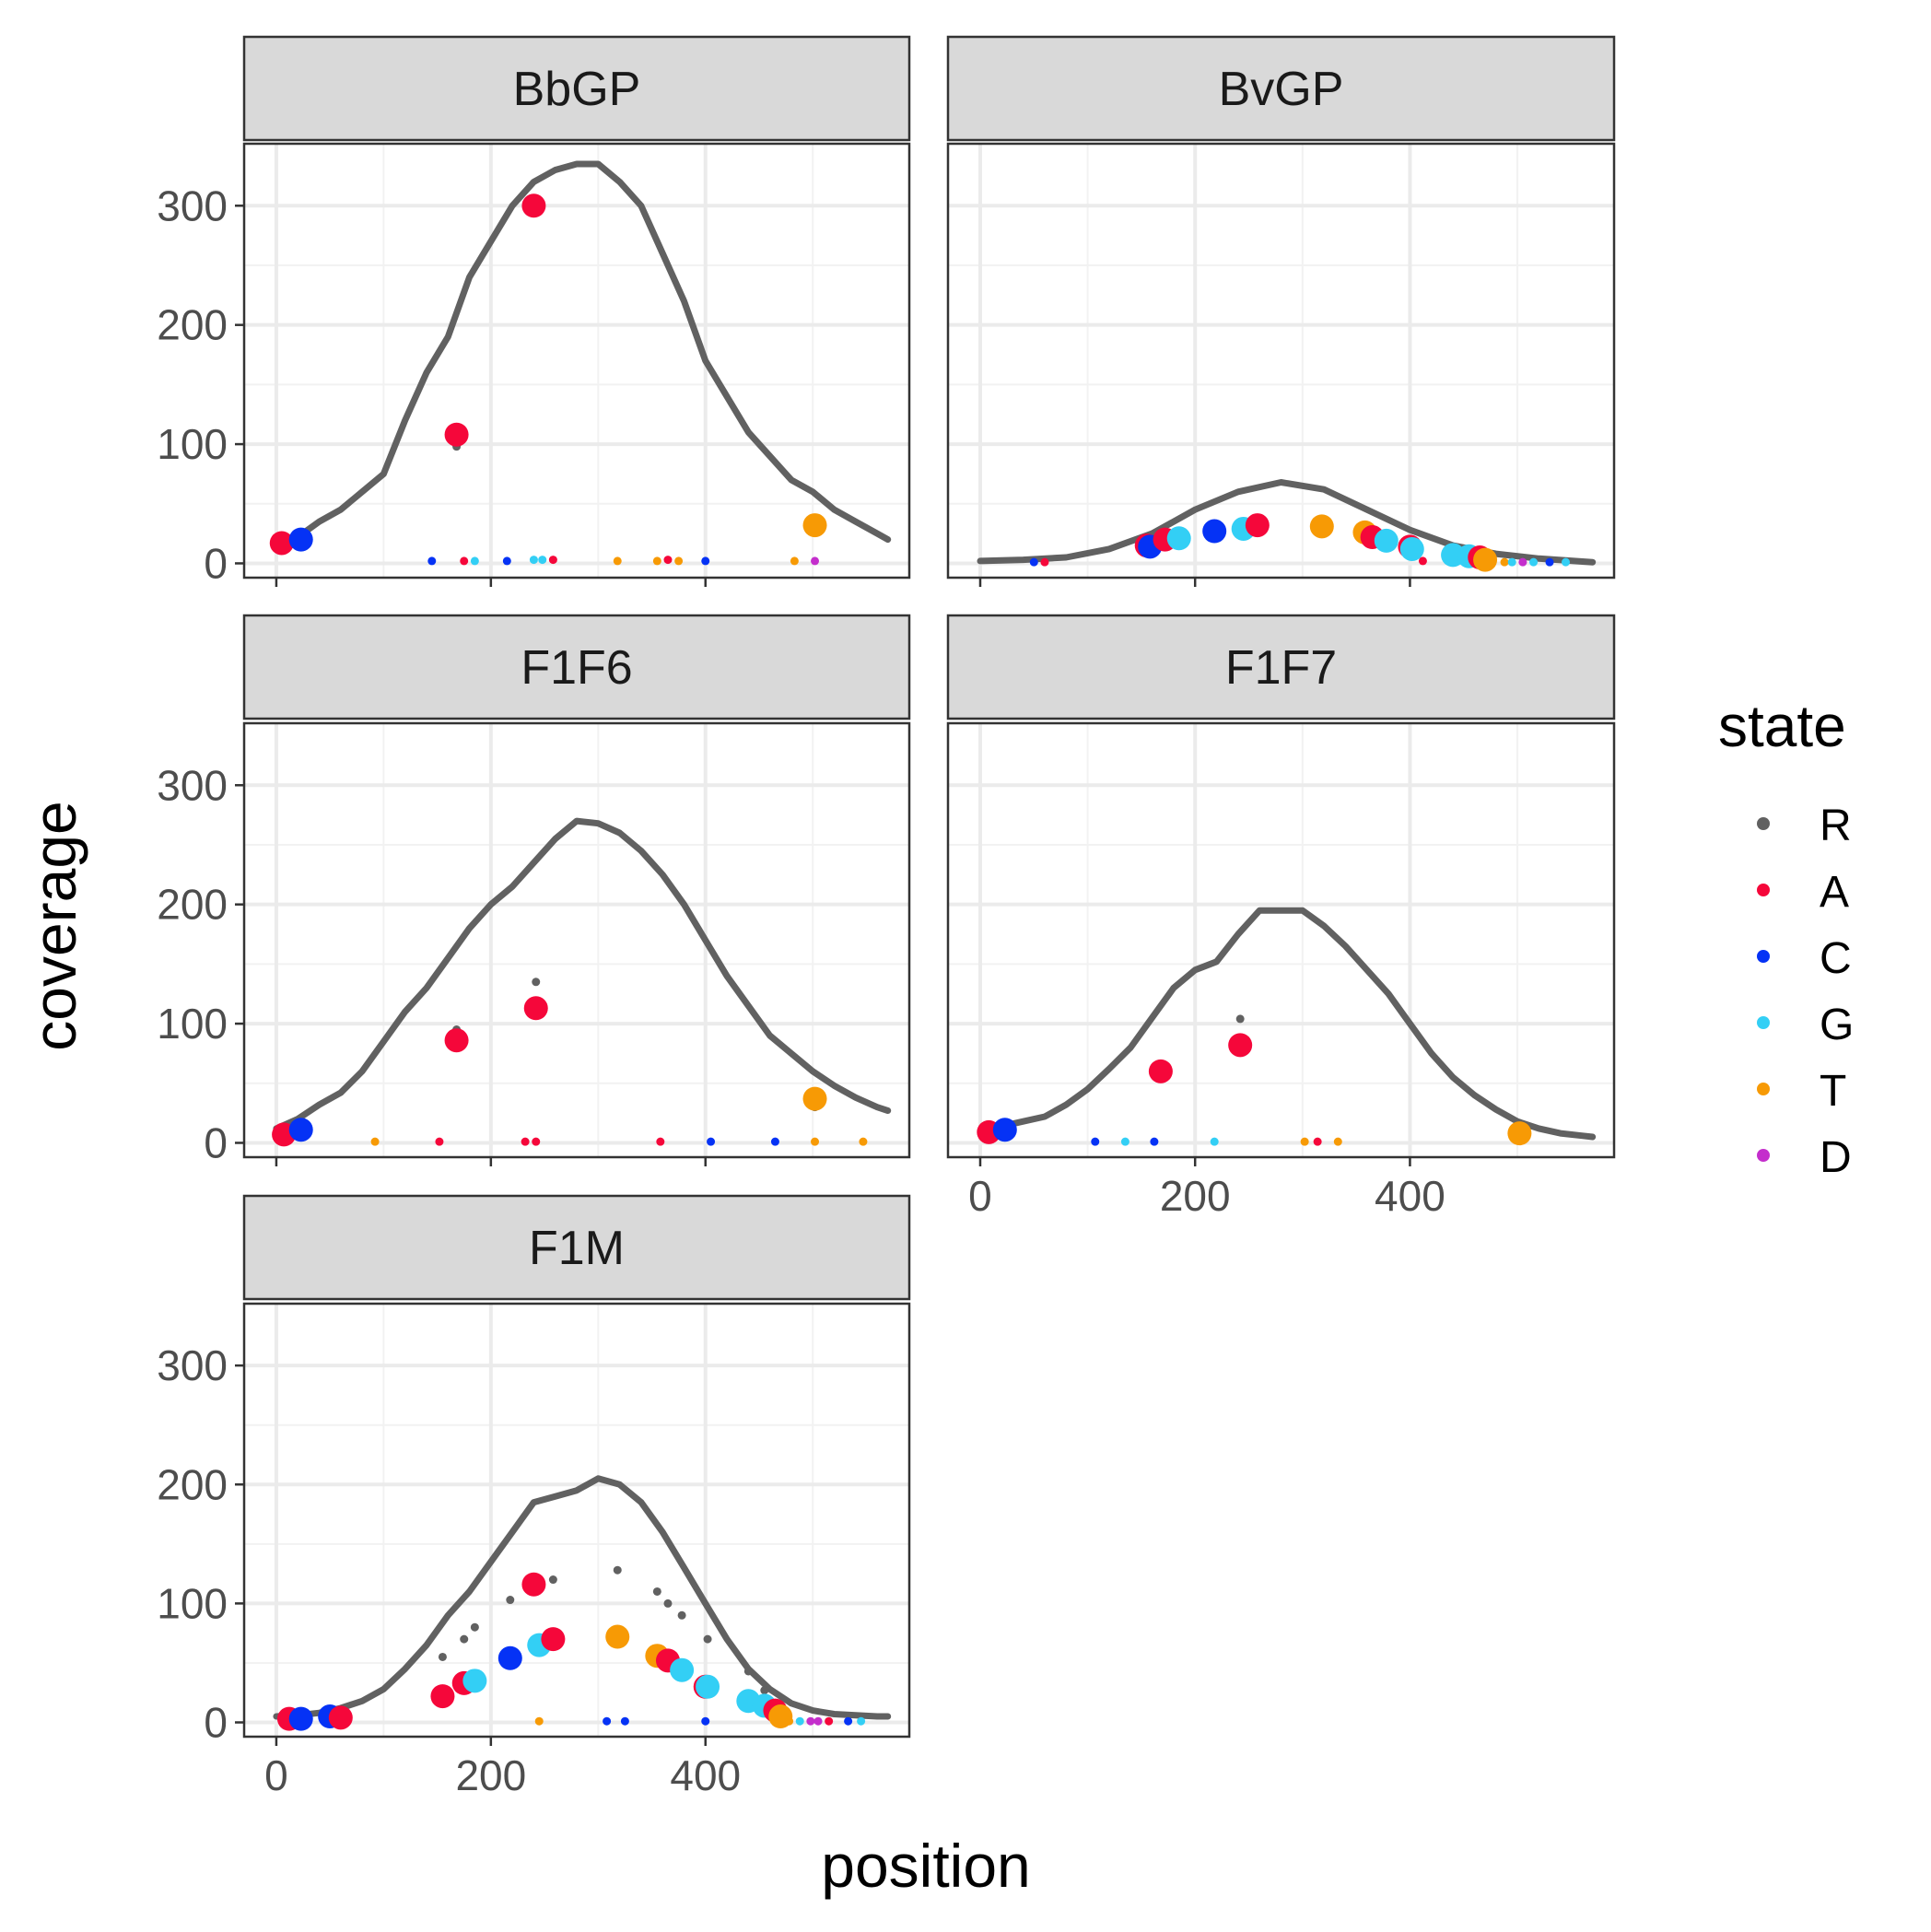 This screenshot has height=1932, width=1931. I want to click on legend-title: state, so click(1782, 726).